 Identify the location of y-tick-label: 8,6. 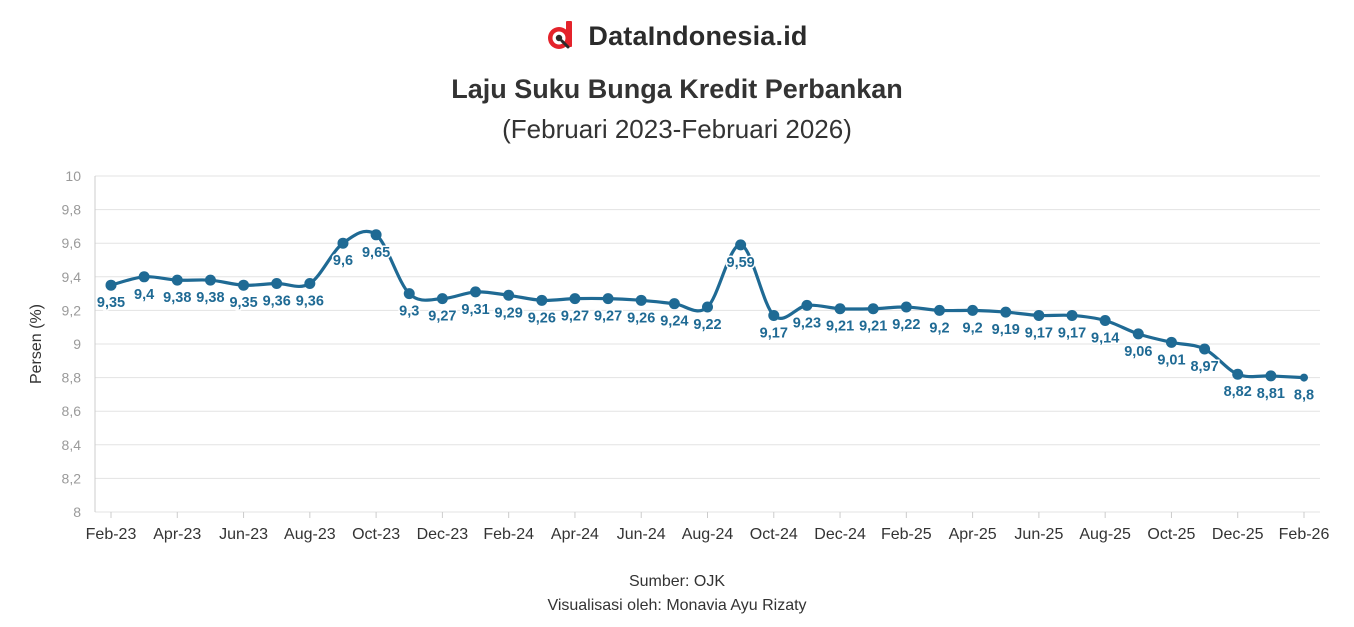
(72, 411).